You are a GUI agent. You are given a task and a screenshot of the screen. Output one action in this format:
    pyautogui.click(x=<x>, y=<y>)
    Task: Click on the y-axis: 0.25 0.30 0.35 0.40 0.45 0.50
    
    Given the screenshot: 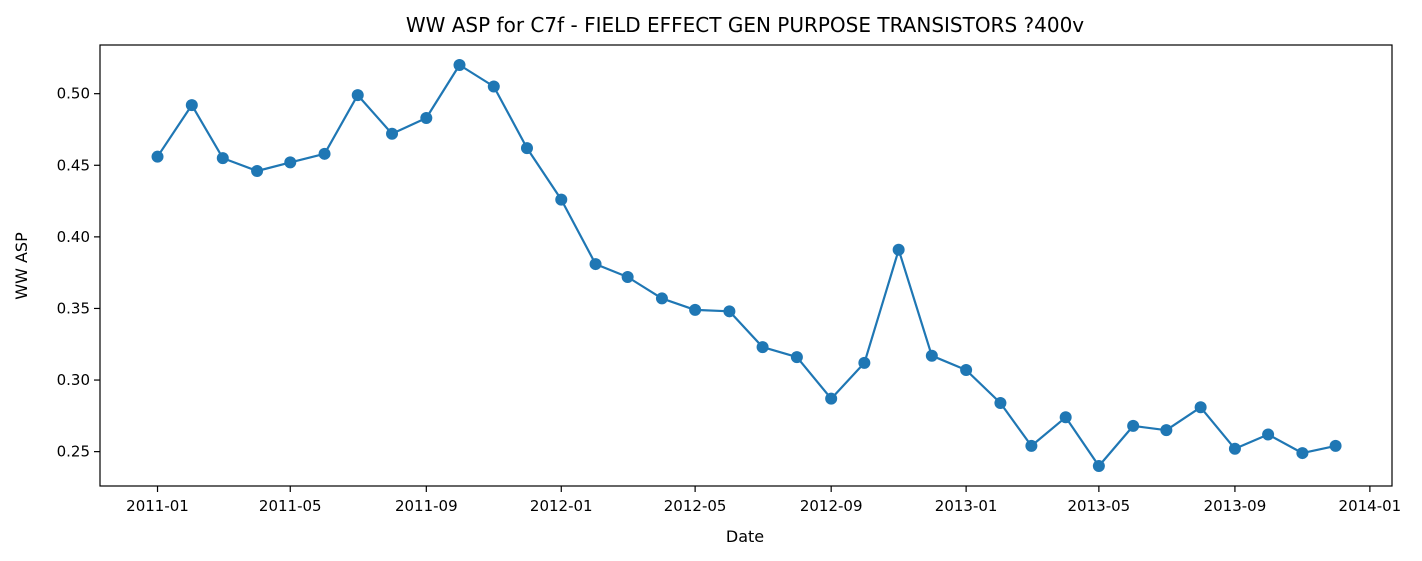 What is the action you would take?
    pyautogui.click(x=78, y=273)
    